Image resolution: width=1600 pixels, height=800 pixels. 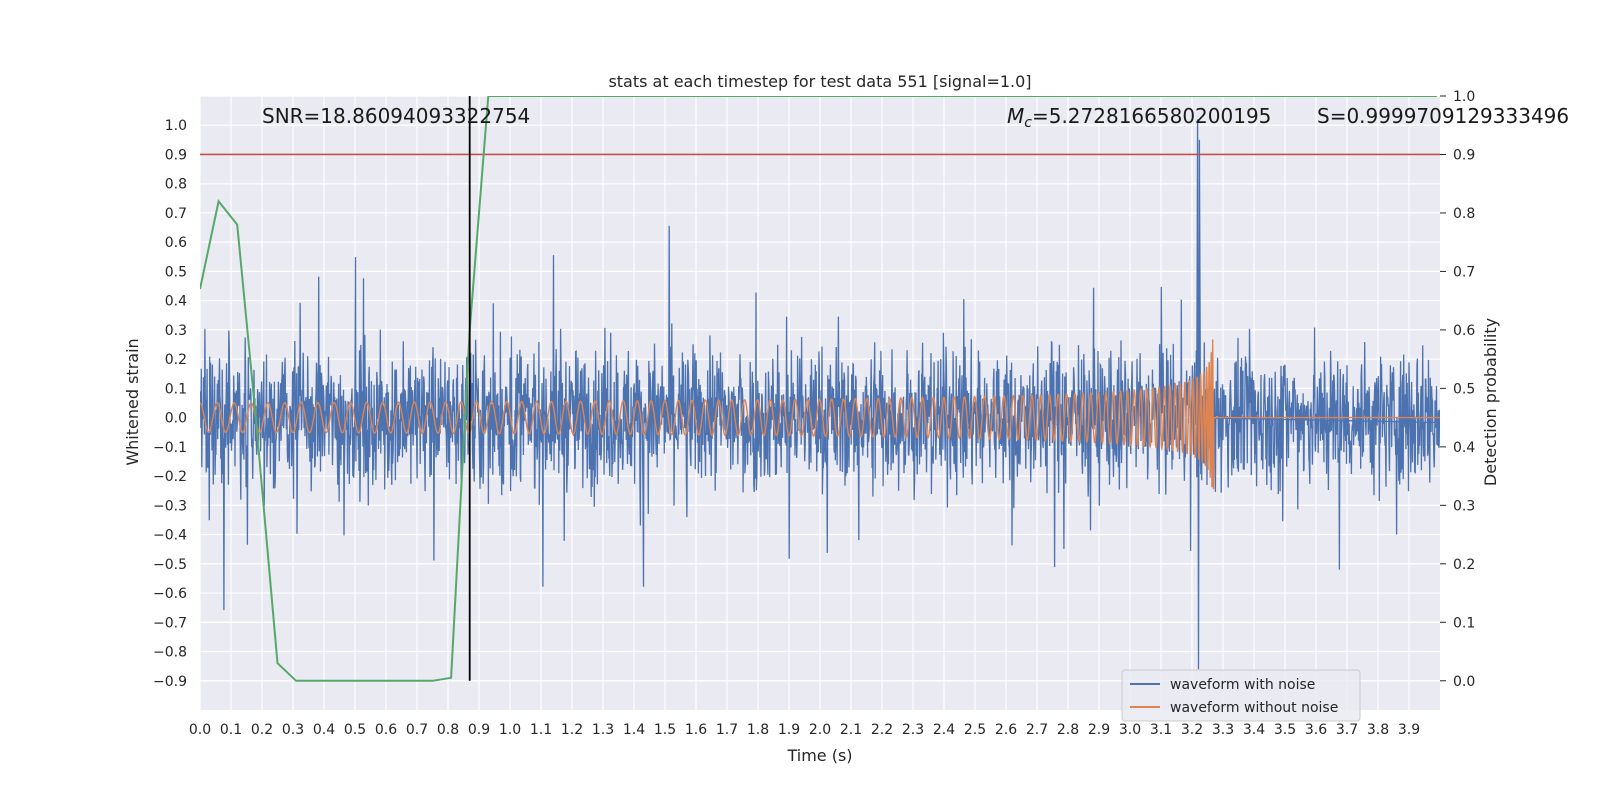 What do you see at coordinates (1378, 730) in the screenshot?
I see `x-tick-label: 3.8` at bounding box center [1378, 730].